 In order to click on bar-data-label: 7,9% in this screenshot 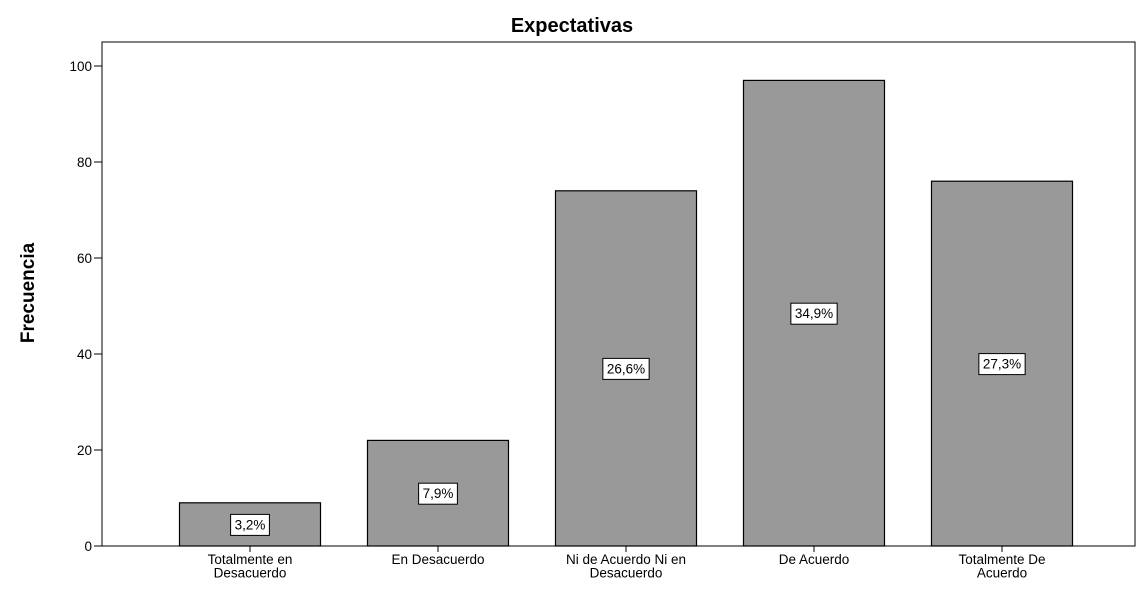, I will do `click(438, 493)`.